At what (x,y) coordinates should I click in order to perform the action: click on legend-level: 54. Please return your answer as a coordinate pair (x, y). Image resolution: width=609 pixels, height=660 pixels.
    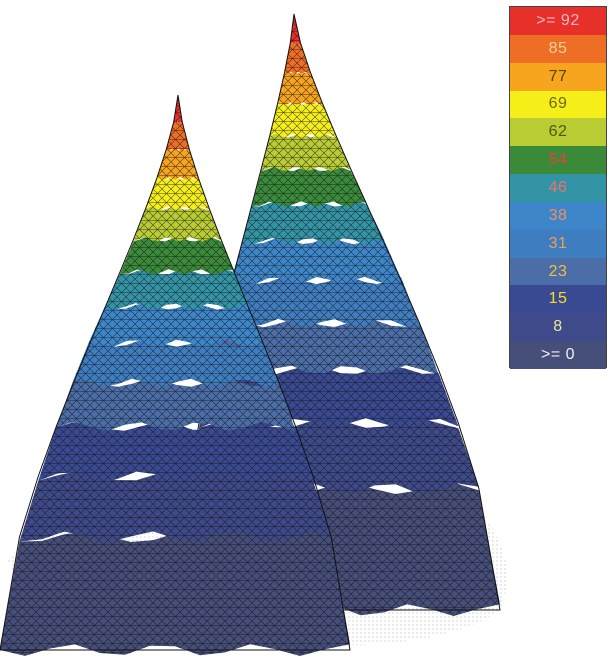
    Looking at the image, I should click on (558, 160).